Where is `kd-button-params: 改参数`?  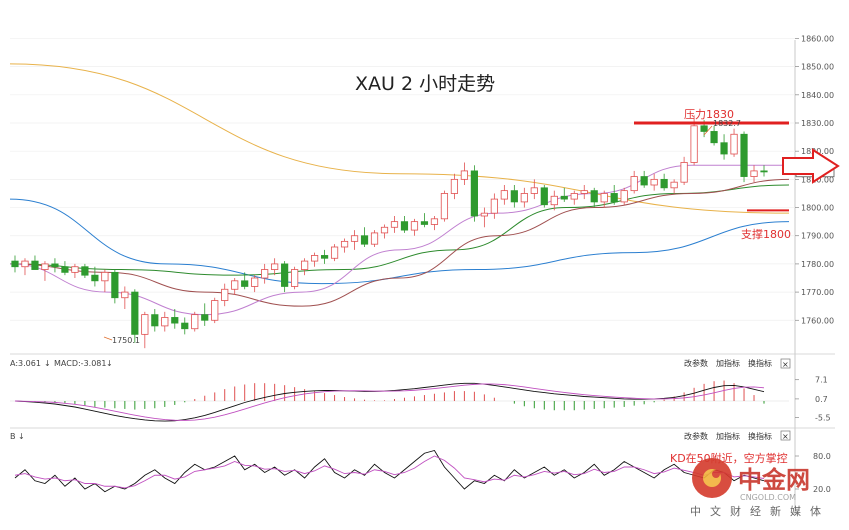 kd-button-params: 改参数 is located at coordinates (696, 436).